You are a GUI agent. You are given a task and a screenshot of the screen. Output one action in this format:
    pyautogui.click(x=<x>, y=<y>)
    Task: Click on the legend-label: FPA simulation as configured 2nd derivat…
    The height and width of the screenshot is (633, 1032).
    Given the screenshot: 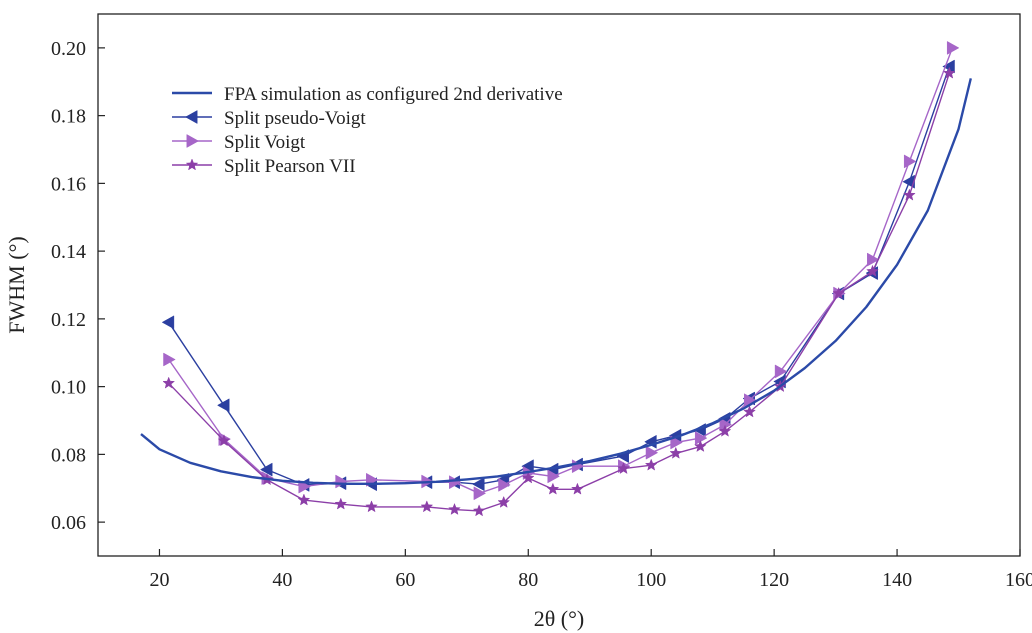 What is the action you would take?
    pyautogui.click(x=393, y=94)
    